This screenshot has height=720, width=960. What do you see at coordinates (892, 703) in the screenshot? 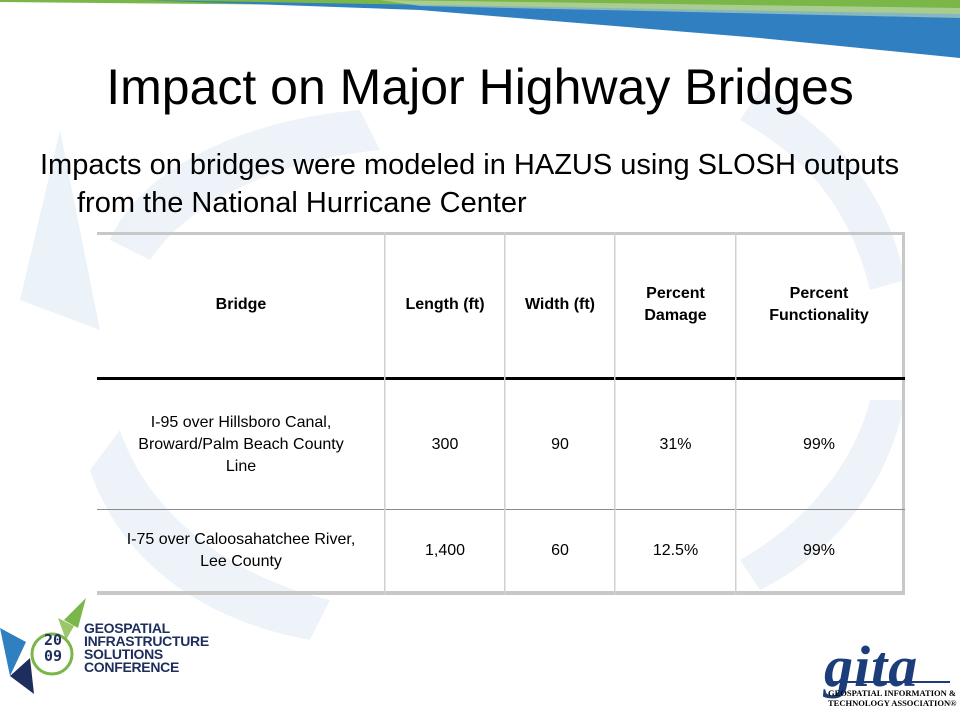
I see `gita-tagline-2: TECHNOLOGY ASSOCIATION®` at bounding box center [892, 703].